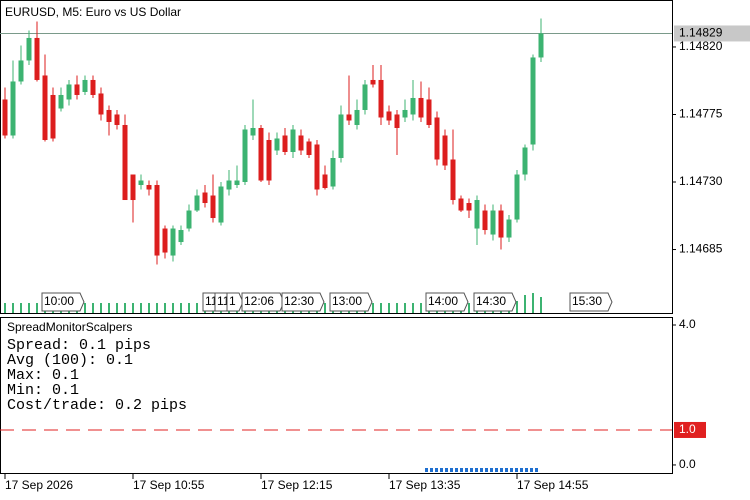 The image size is (750, 500). I want to click on vline-label: 14:00, so click(443, 301).